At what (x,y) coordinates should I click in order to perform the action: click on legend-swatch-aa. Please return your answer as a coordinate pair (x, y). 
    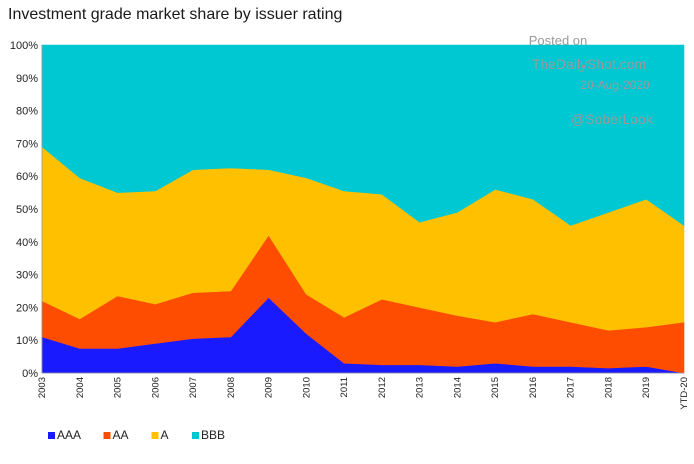
    Looking at the image, I should click on (107, 435).